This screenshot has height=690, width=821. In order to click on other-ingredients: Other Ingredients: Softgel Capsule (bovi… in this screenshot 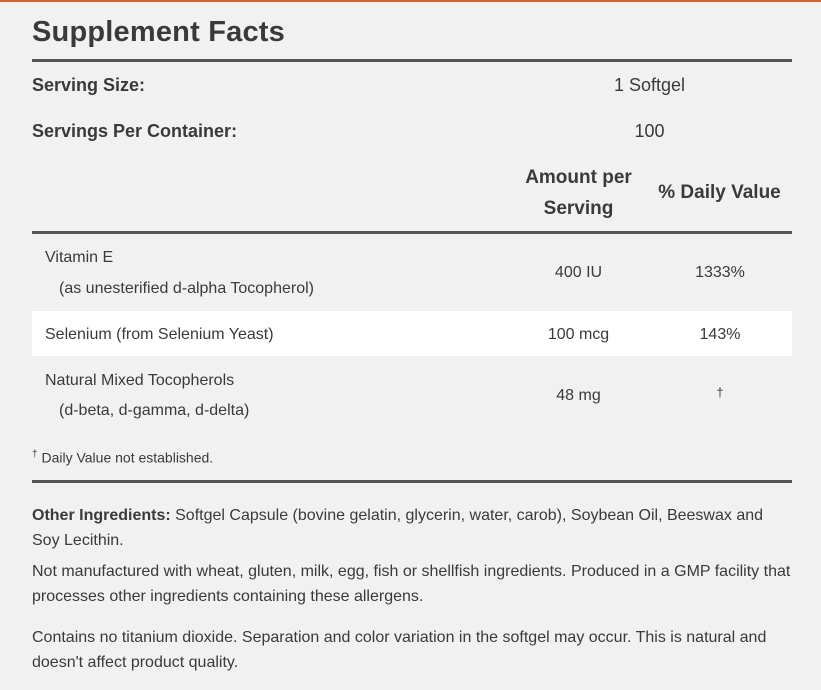, I will do `click(413, 528)`.